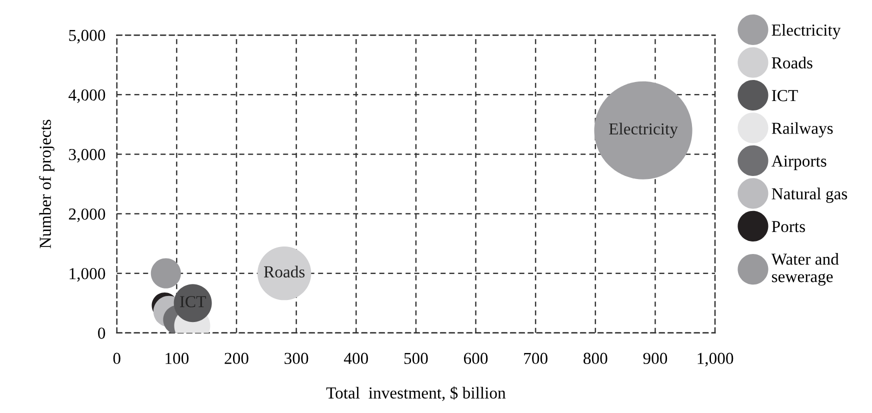  What do you see at coordinates (596, 358) in the screenshot?
I see `x-tick-label: 800` at bounding box center [596, 358].